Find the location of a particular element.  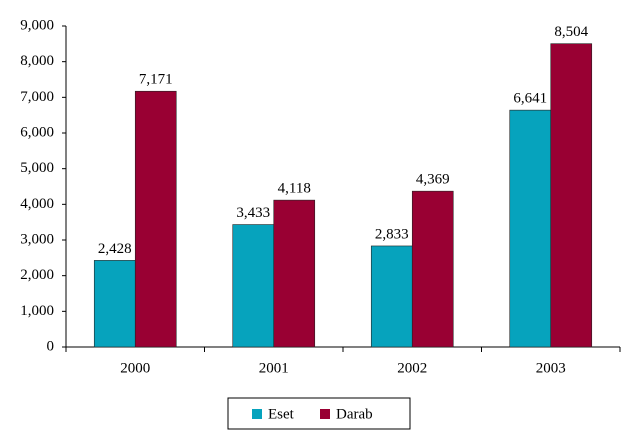

x-tick-label: 2001 is located at coordinates (274, 368).